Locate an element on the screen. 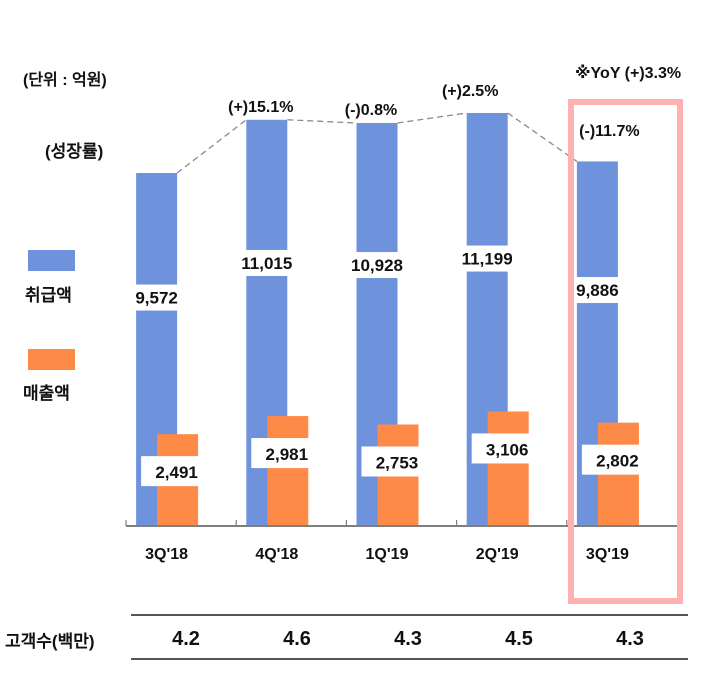  customers-top-rule is located at coordinates (409, 615).